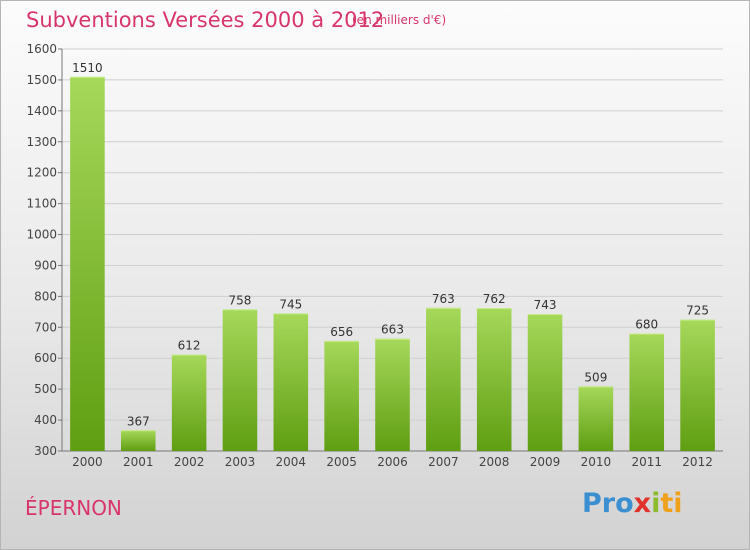 The image size is (750, 550). What do you see at coordinates (443, 462) in the screenshot?
I see `x-tick-label: 2007` at bounding box center [443, 462].